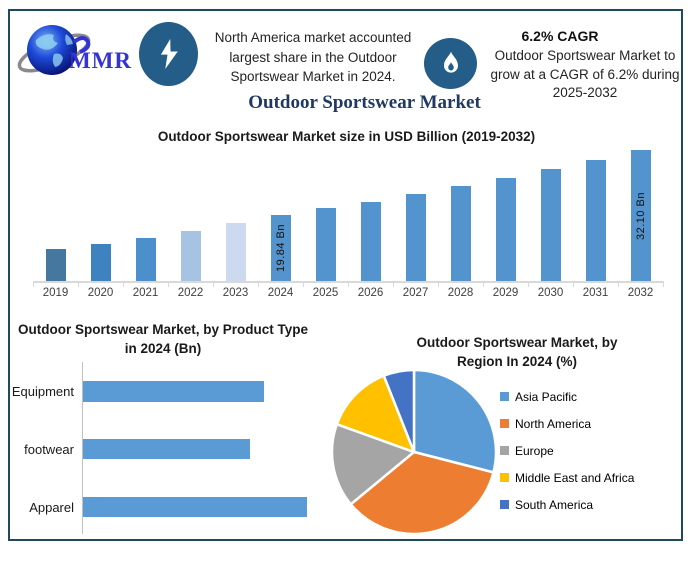  I want to click on bar-2019, so click(55, 265).